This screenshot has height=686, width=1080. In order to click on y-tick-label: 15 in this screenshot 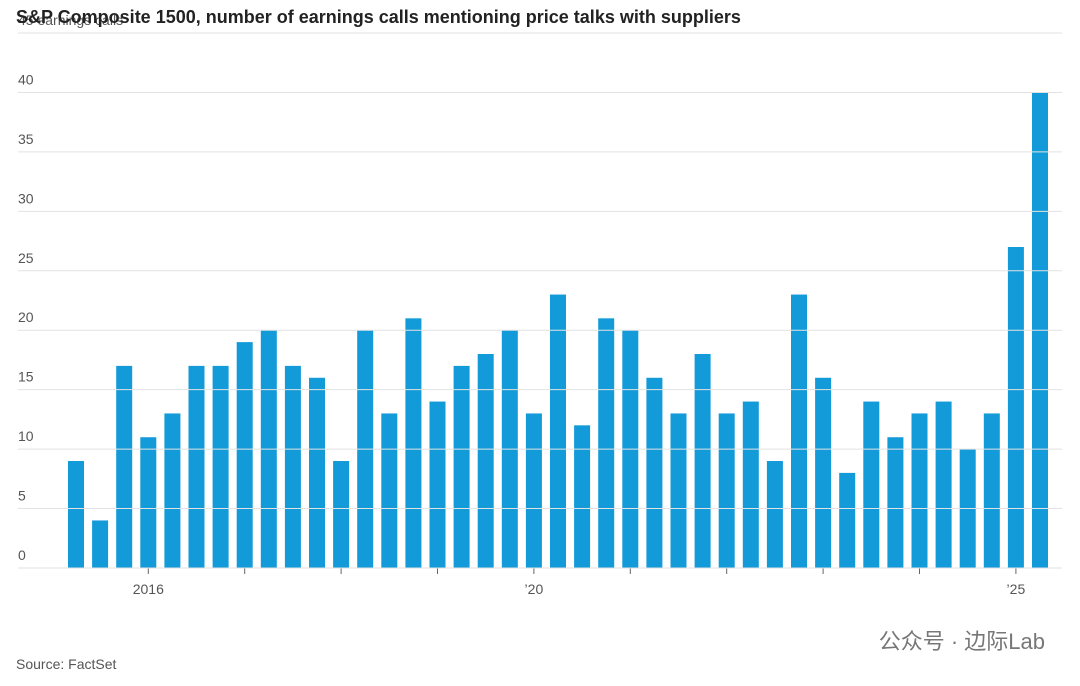, I will do `click(26, 377)`.